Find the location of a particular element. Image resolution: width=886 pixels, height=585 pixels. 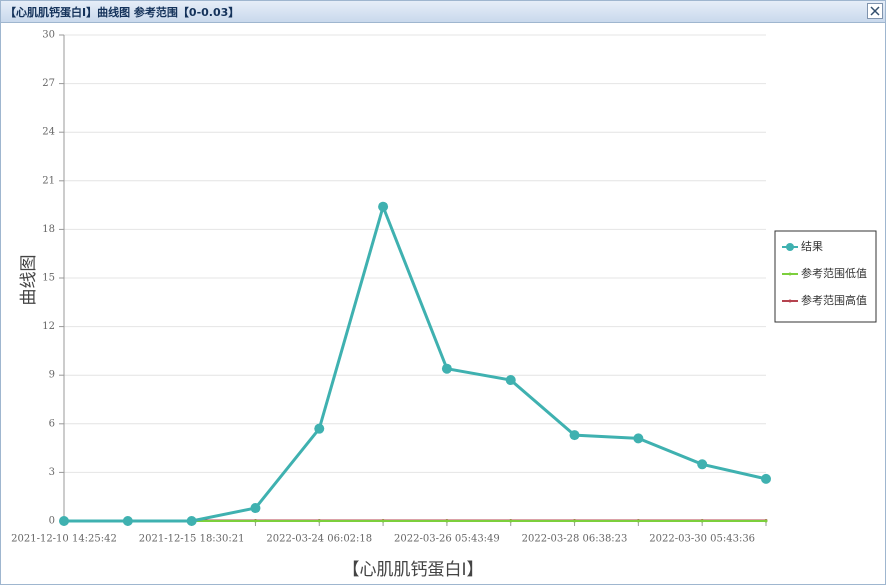

y-tick-label: 24 is located at coordinates (48, 132).